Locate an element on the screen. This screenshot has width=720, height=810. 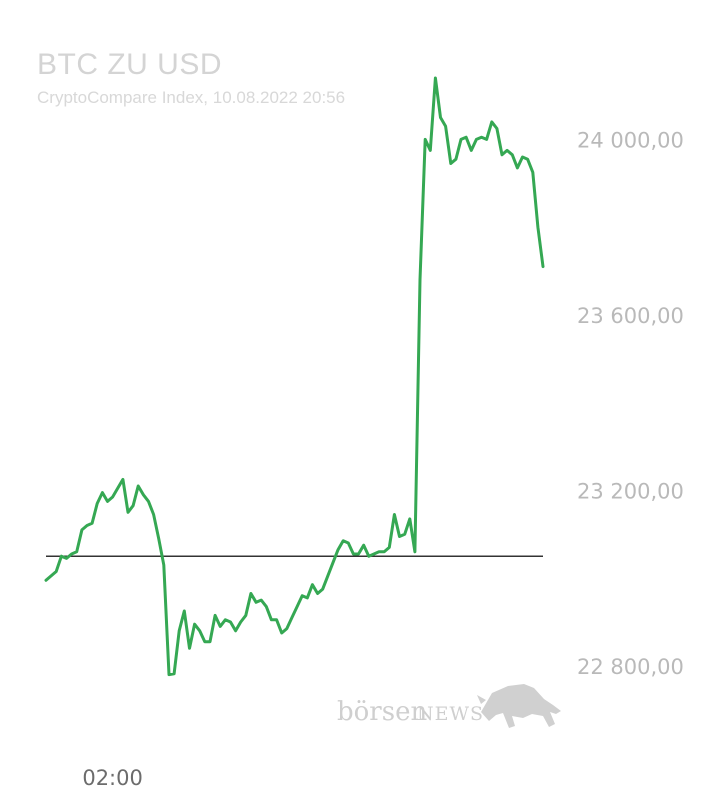
x-axis: 02:00 is located at coordinates (112, 778).